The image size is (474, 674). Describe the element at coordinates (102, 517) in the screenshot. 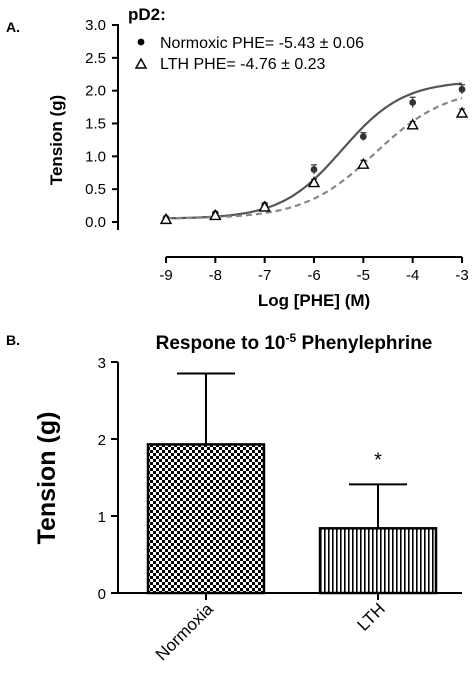

I see `panel-b-y-tick-label: 1` at that location.